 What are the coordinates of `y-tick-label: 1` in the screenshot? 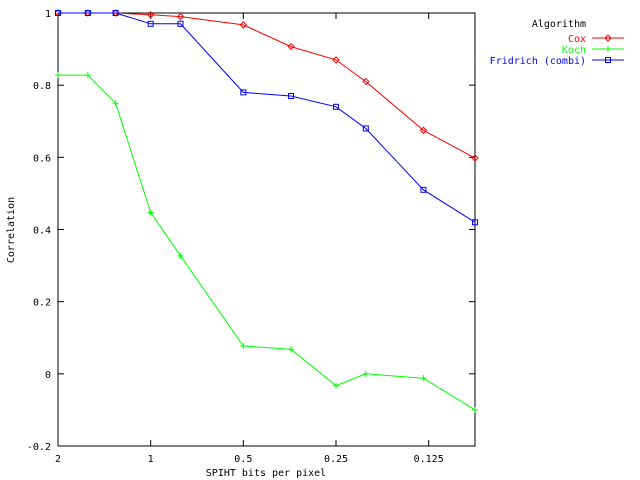 It's located at (48, 14).